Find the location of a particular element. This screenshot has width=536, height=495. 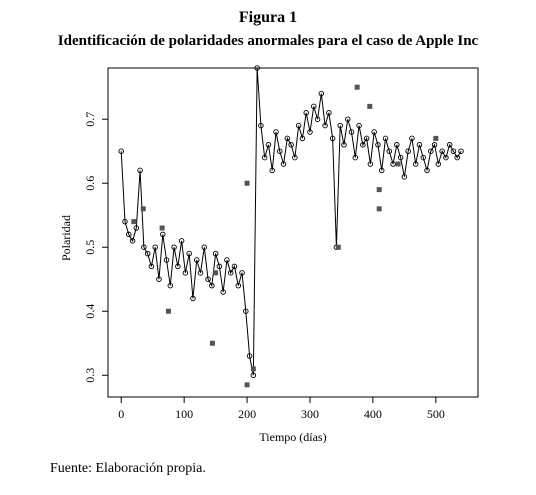

y-tick-label: 0.4 is located at coordinates (90, 311).